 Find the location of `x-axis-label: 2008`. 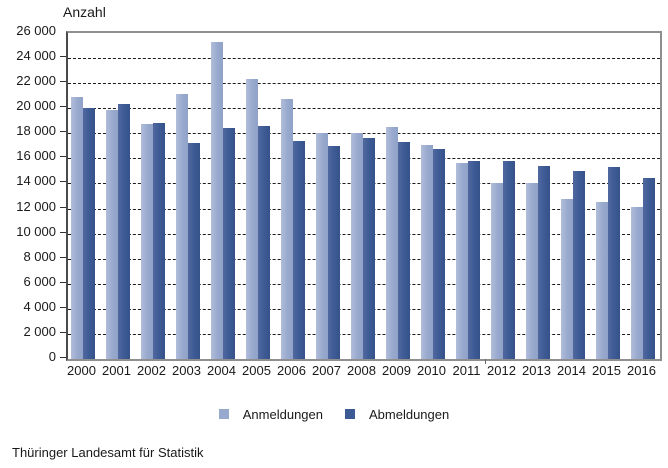

x-axis-label: 2008 is located at coordinates (361, 370).